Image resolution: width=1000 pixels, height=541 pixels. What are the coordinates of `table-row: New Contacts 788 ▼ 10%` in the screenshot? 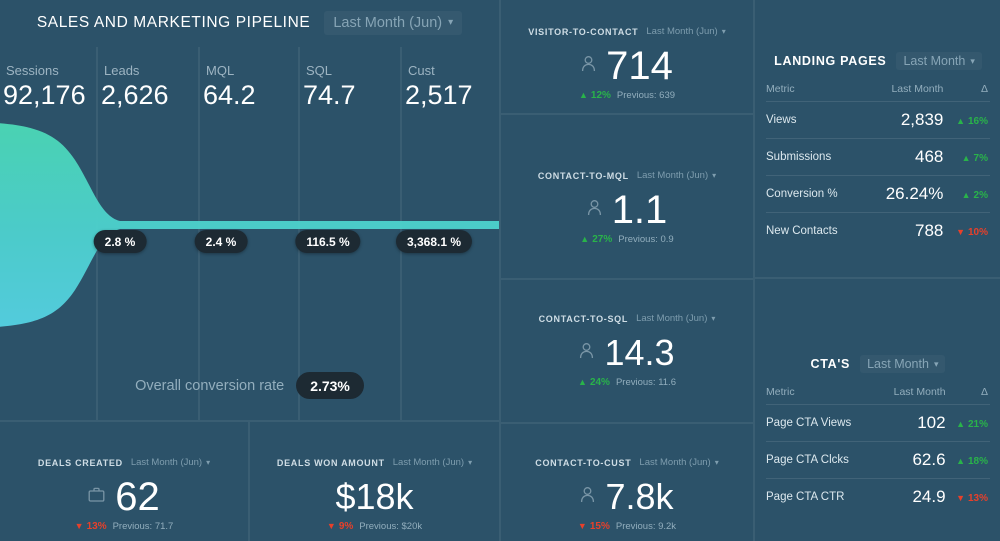 It's located at (878, 231).